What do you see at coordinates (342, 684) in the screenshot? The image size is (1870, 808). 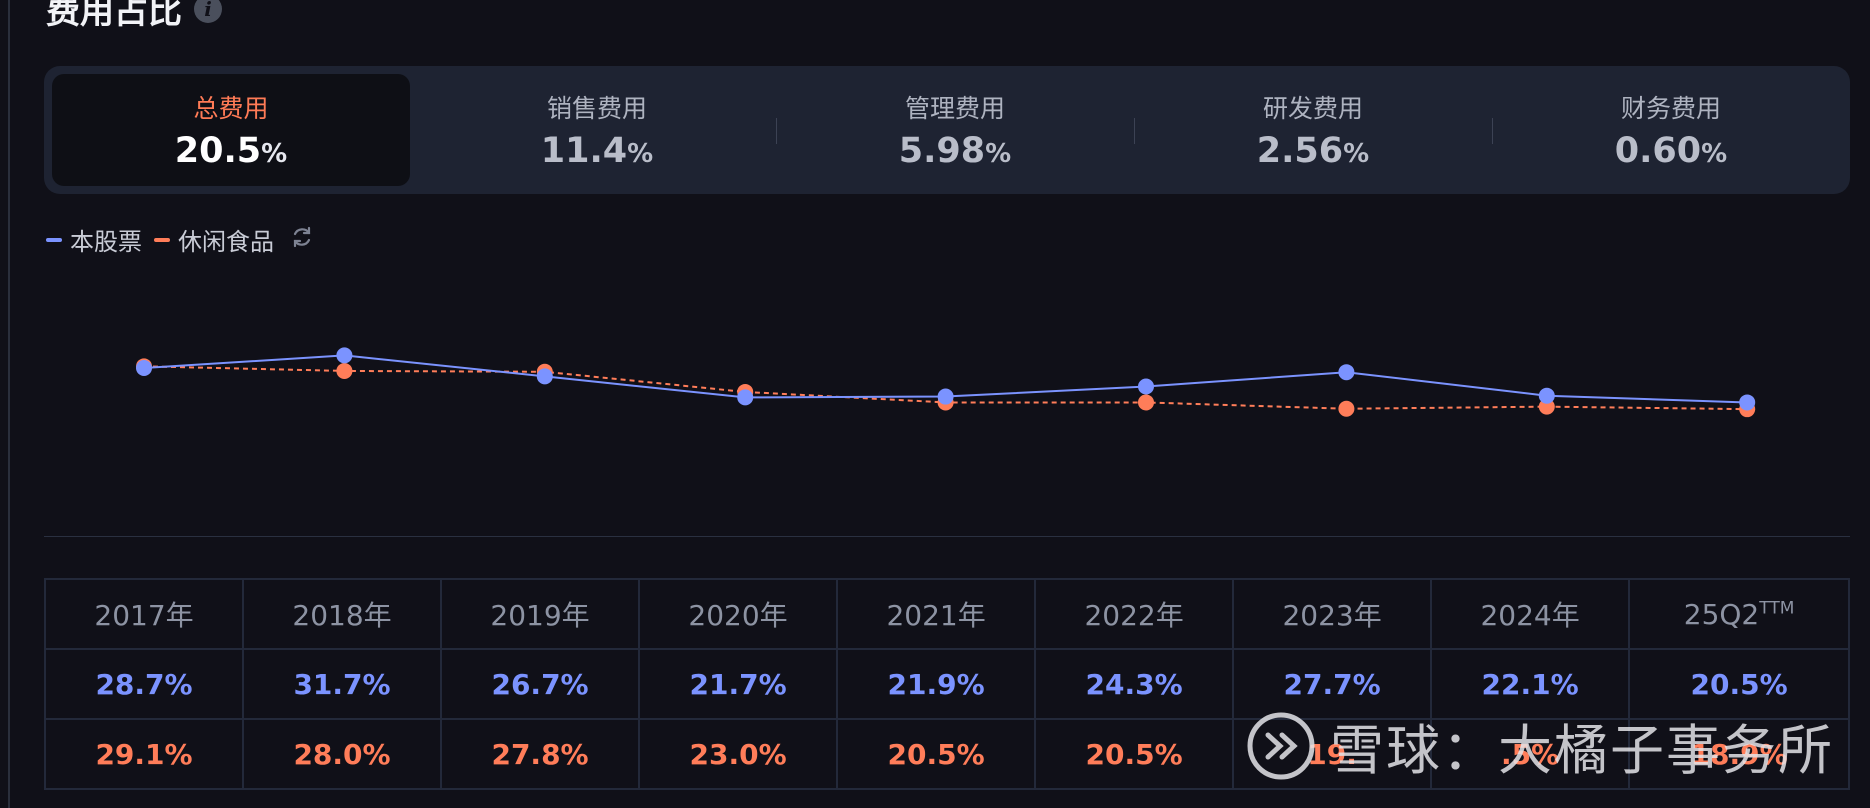 I see `stock-value-cell: 31.7%` at bounding box center [342, 684].